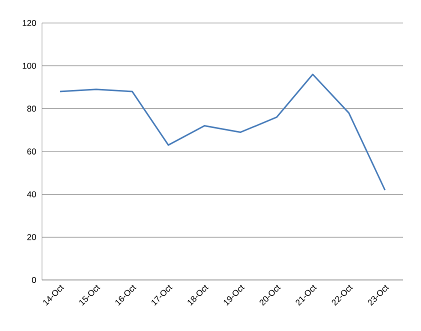 The image size is (421, 331). What do you see at coordinates (31, 151) in the screenshot?
I see `y-tick-label: 60` at bounding box center [31, 151].